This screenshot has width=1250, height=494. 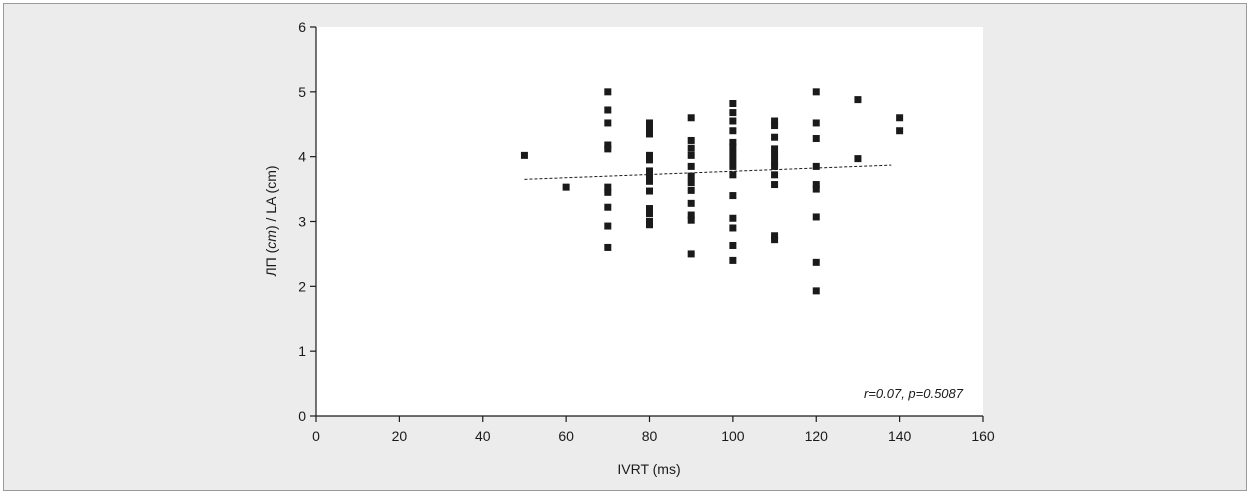 I want to click on x-tick-label: 160, so click(x=983, y=436).